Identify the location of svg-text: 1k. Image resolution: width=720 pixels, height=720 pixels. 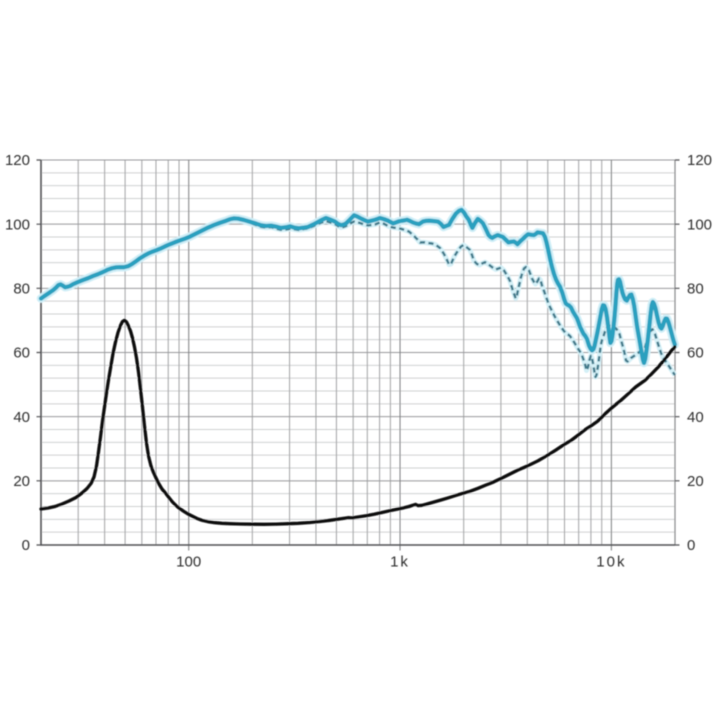
(400, 562).